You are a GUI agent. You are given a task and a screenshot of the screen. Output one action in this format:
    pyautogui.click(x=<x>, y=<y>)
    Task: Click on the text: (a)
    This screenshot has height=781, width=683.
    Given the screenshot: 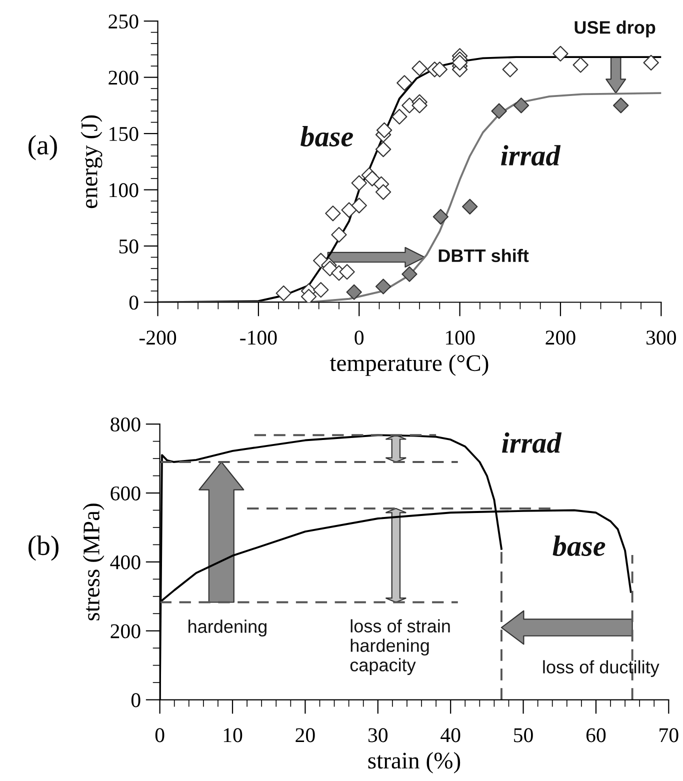 What is the action you would take?
    pyautogui.click(x=42, y=147)
    